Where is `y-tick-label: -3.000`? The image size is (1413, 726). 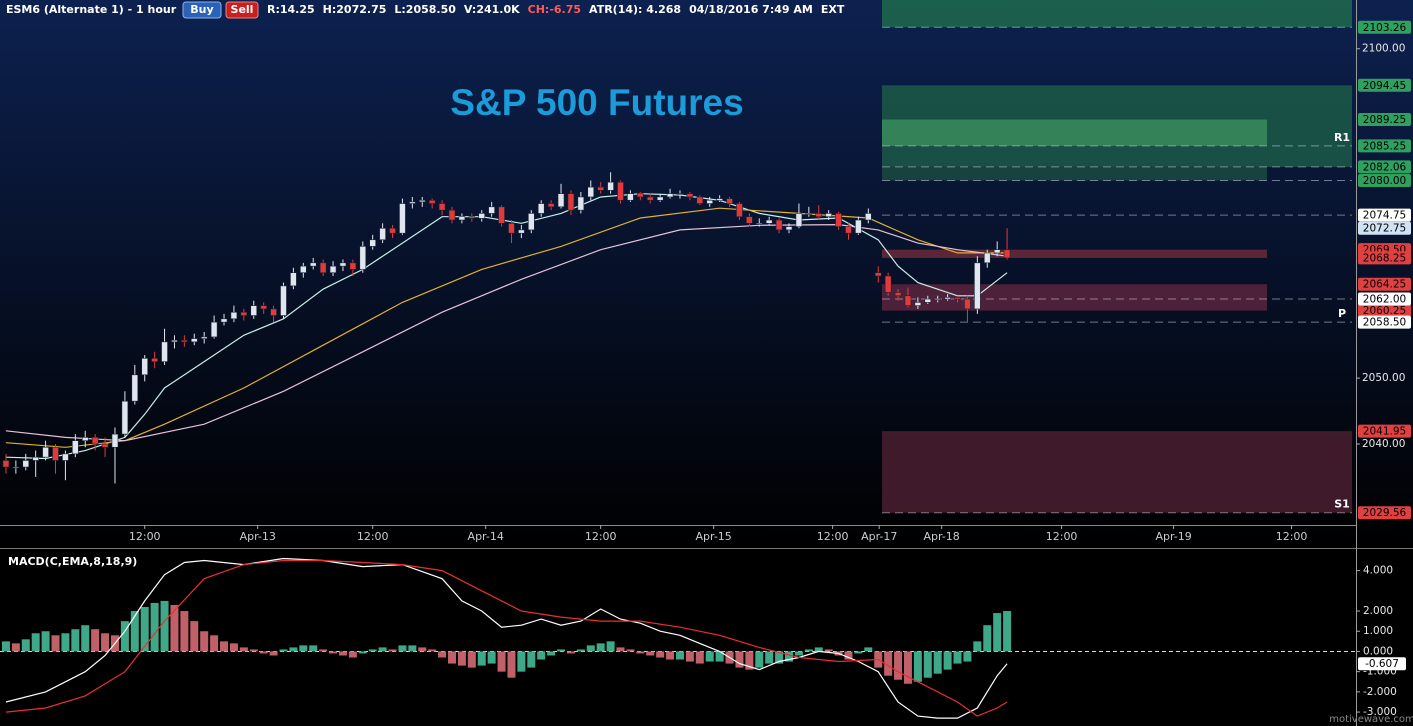
y-tick-label: -3.000 is located at coordinates (1380, 712).